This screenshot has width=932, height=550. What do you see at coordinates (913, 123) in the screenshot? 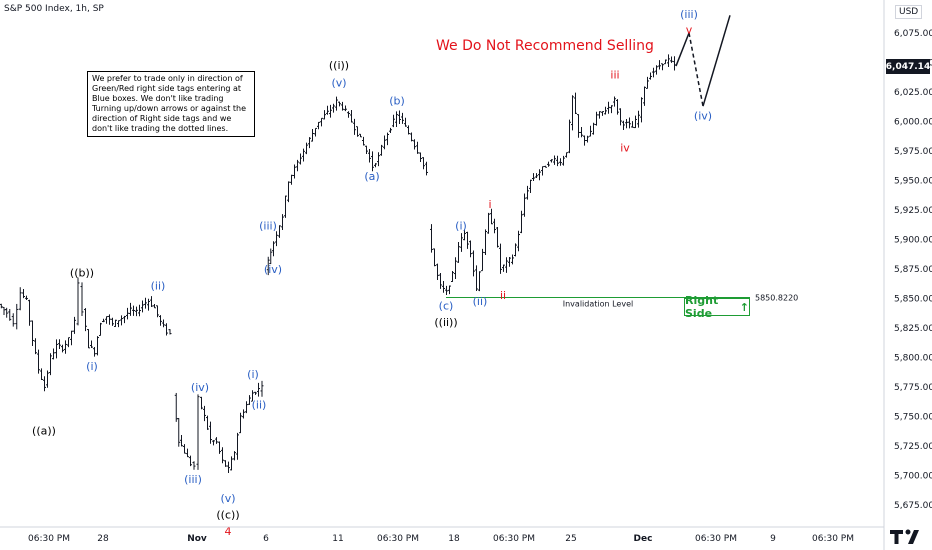
I see `y-tick-label: 6,000.00` at bounding box center [913, 123].